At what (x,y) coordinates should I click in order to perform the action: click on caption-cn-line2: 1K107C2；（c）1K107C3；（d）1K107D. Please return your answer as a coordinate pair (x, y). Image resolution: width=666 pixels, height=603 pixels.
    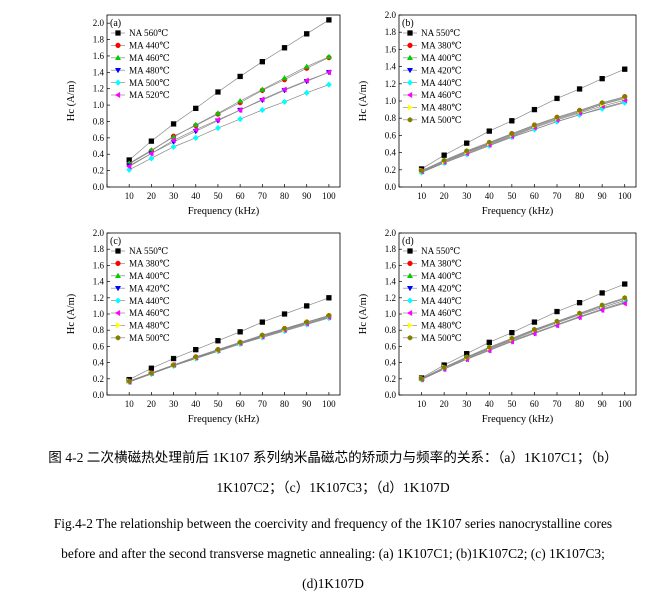
    Looking at the image, I should click on (333, 487).